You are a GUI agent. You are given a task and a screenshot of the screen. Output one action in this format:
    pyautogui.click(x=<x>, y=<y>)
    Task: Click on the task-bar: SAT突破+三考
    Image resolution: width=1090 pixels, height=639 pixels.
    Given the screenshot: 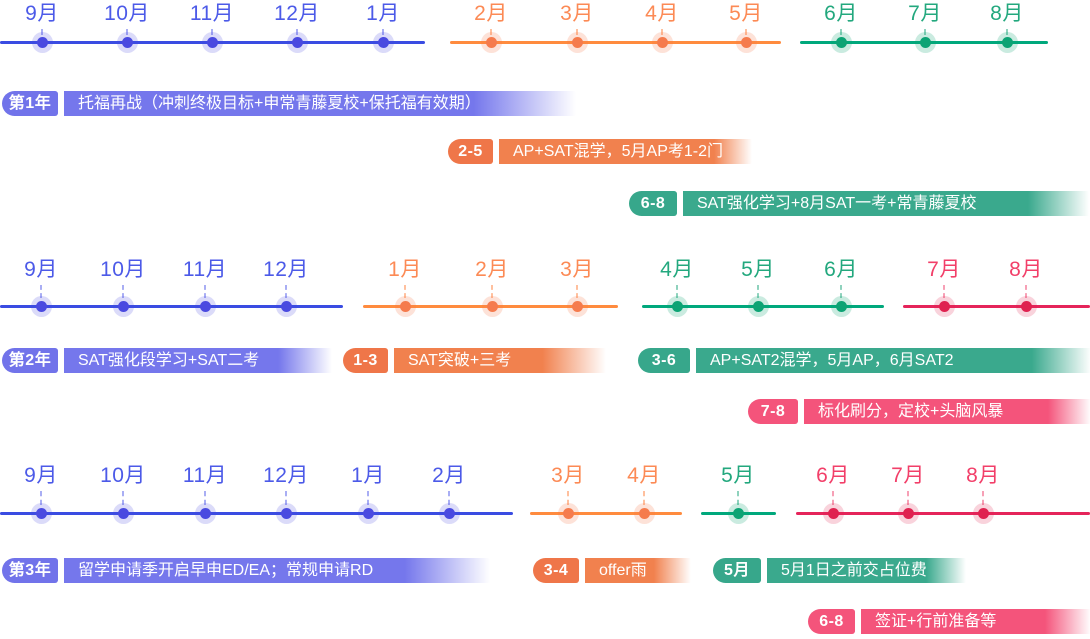 What is the action you would take?
    pyautogui.click(x=500, y=360)
    